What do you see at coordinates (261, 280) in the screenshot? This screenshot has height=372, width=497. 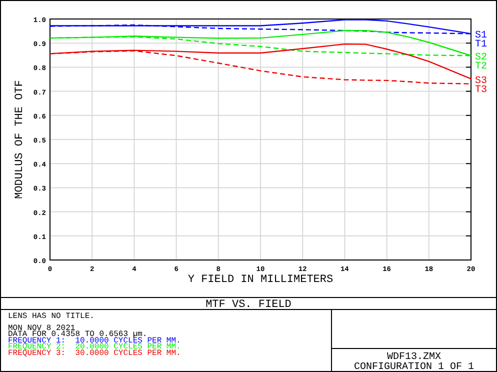 I see `x-axis-title: Y FIELD IN MILLIMETERS` at bounding box center [261, 280].